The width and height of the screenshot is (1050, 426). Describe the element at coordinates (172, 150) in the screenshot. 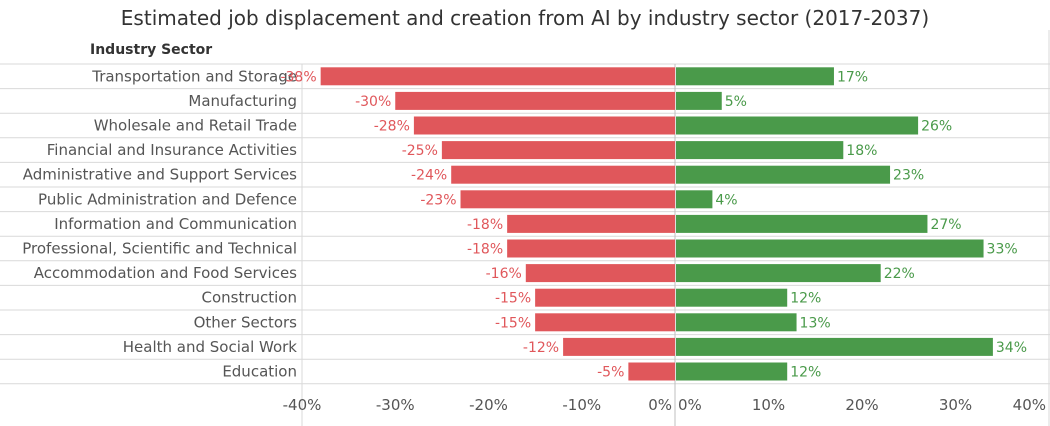

I see `category-label: Financial and Insurance Activities` at that location.